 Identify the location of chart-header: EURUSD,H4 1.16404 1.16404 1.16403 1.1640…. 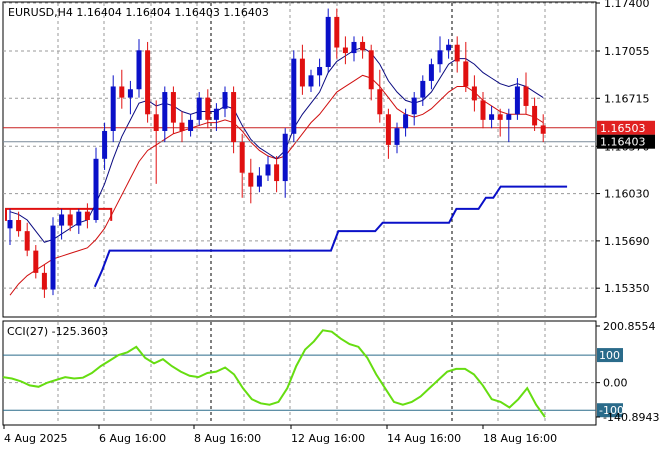
(138, 12).